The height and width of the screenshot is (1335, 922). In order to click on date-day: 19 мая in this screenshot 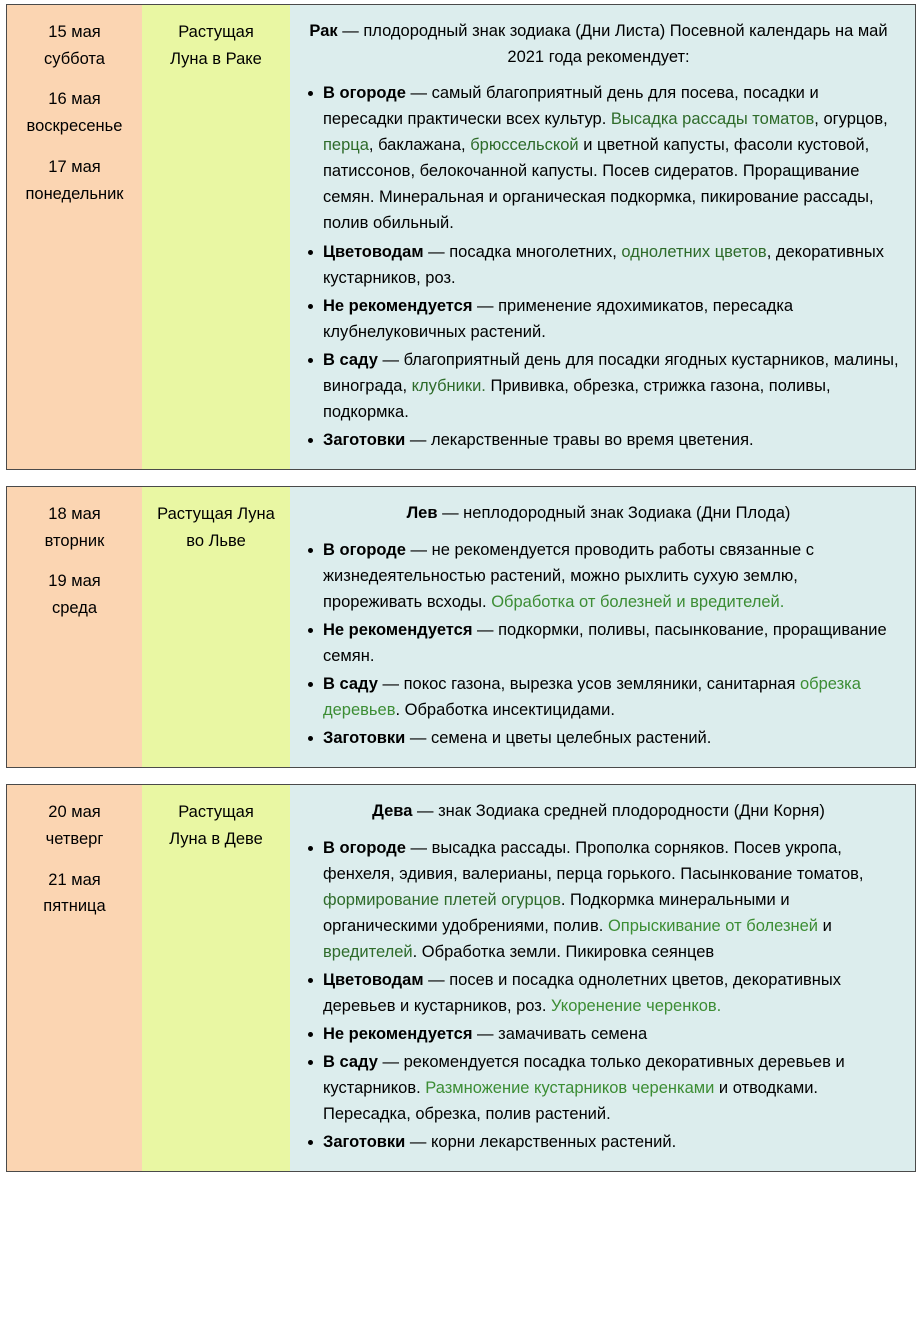, I will do `click(74, 581)`.